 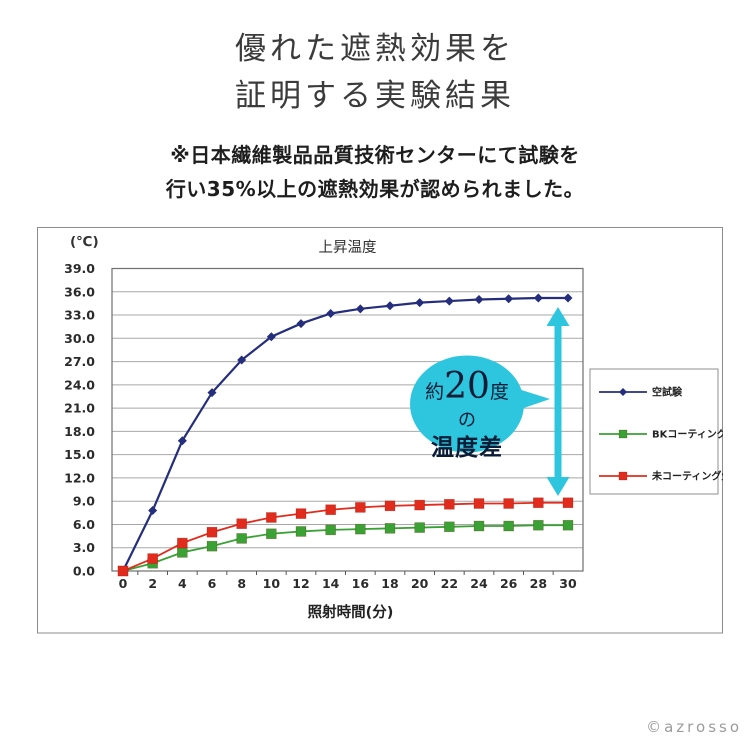 What do you see at coordinates (420, 583) in the screenshot?
I see `svg-text: 20` at bounding box center [420, 583].